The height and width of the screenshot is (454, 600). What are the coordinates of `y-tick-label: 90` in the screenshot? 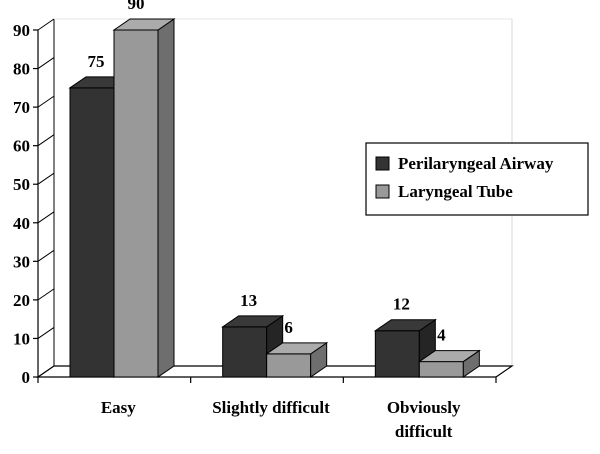 It's located at (21, 30).